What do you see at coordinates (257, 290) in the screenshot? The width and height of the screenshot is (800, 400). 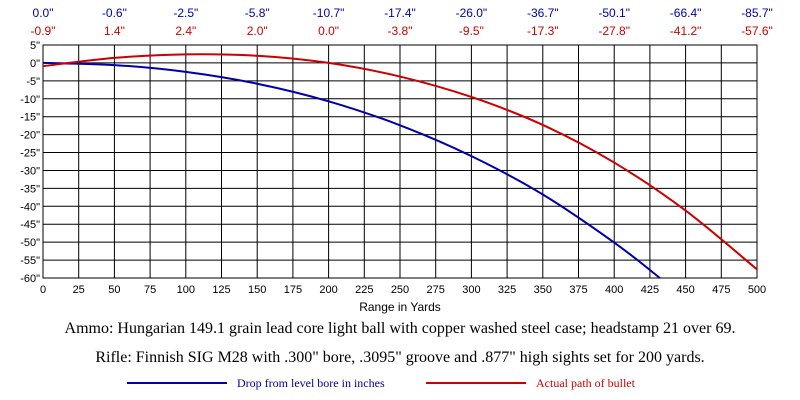 I see `x-tick-label: 150` at bounding box center [257, 290].